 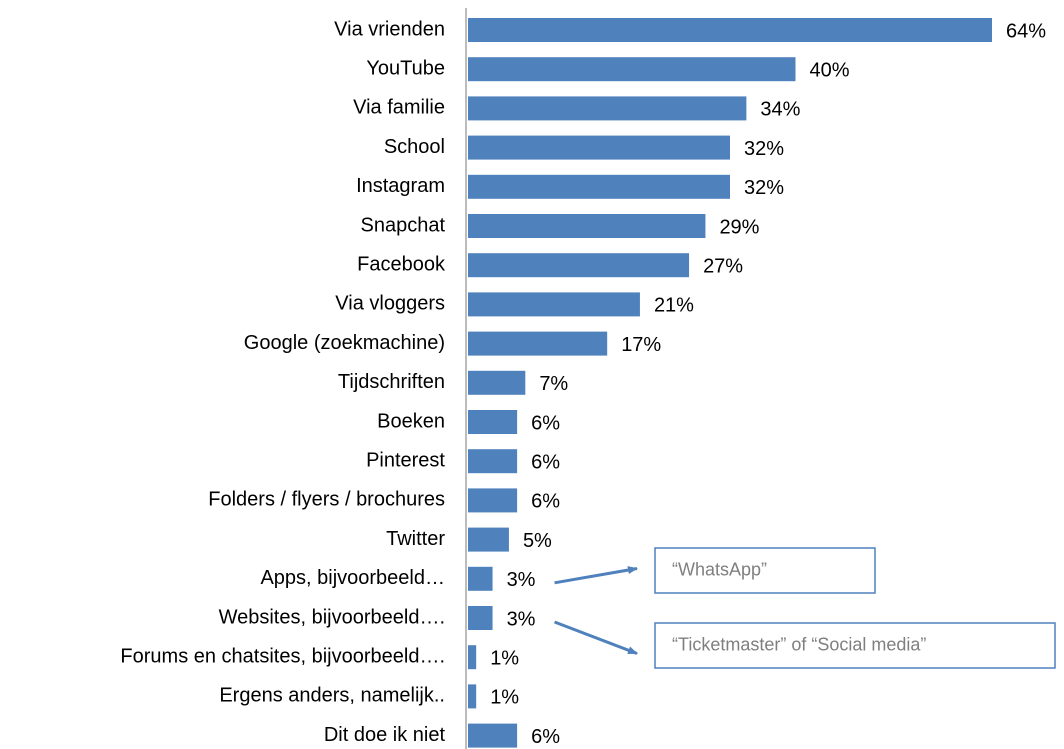 I want to click on category-label: Via familie, so click(x=399, y=108).